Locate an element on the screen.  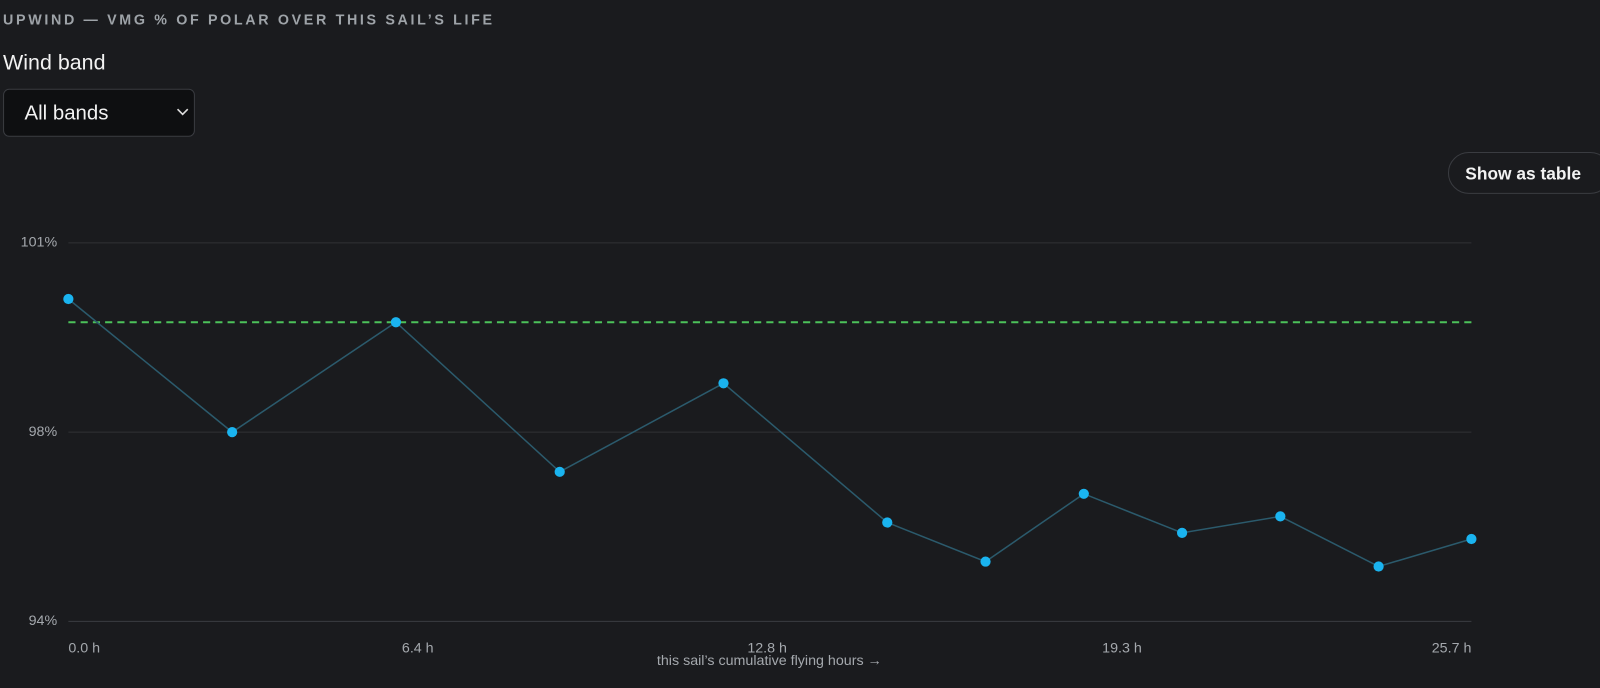
filter-label: Wind band is located at coordinates (54, 63).